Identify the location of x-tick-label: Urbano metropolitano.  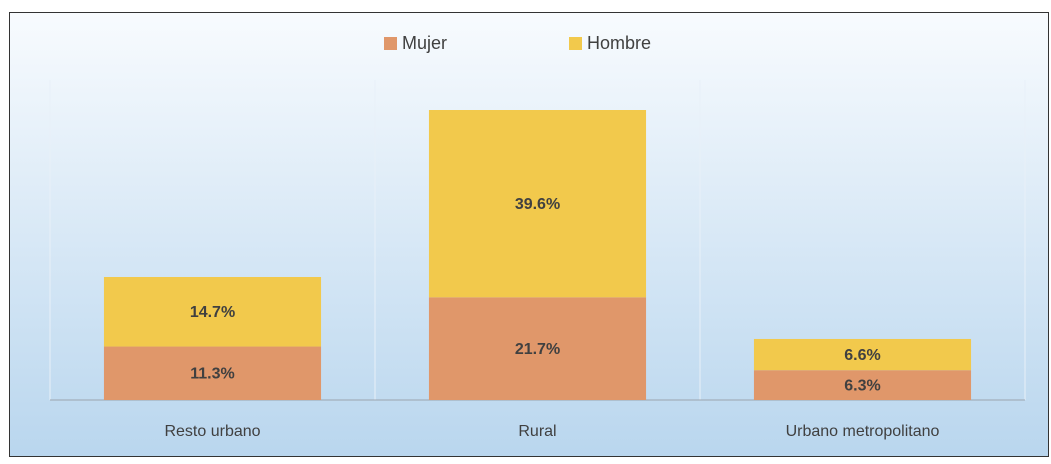
(863, 431).